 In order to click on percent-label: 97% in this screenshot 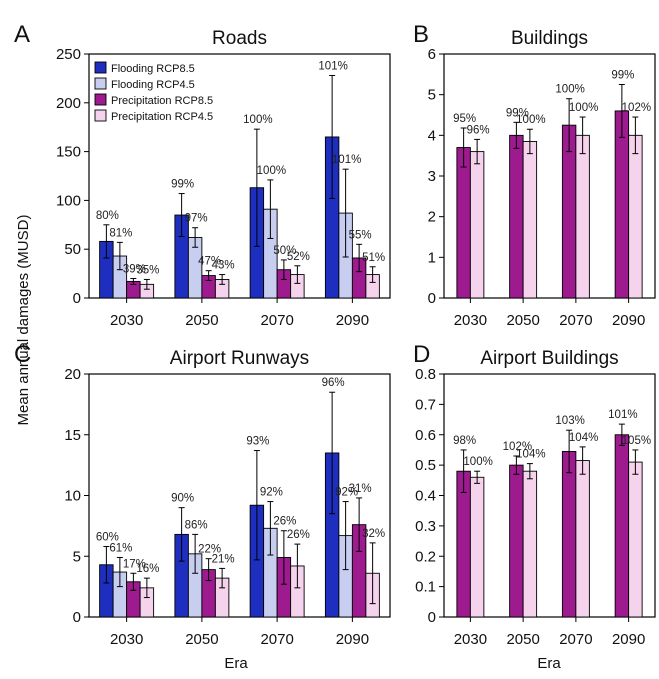, I will do `click(196, 219)`.